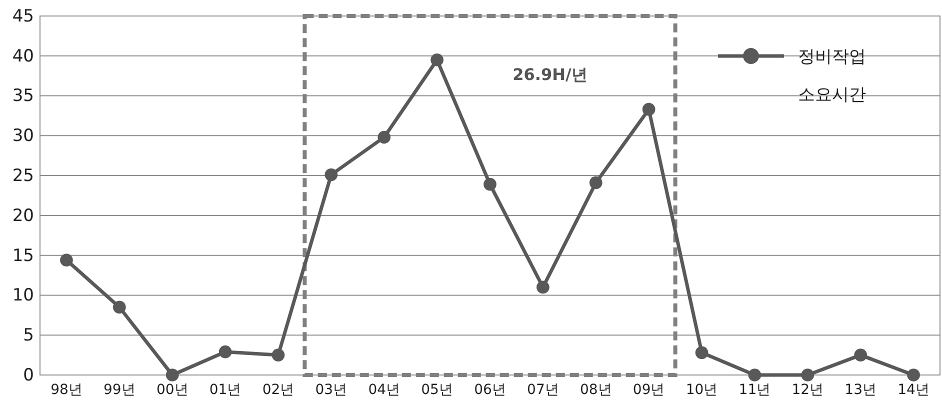  I want to click on x-tick-label: 01년, so click(225, 390).